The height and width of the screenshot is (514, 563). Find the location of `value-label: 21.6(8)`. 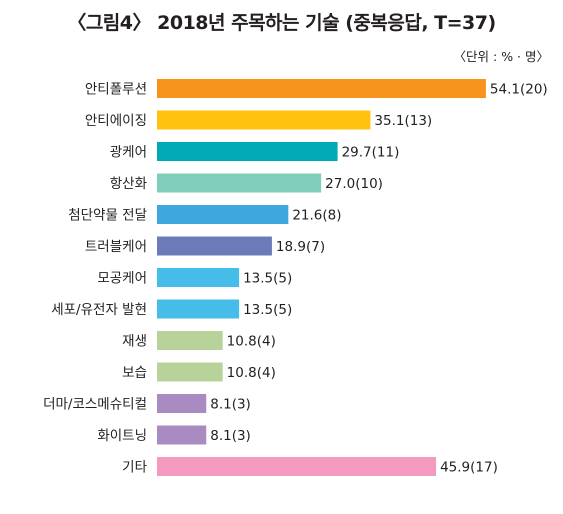

value-label: 21.6(8) is located at coordinates (316, 216).